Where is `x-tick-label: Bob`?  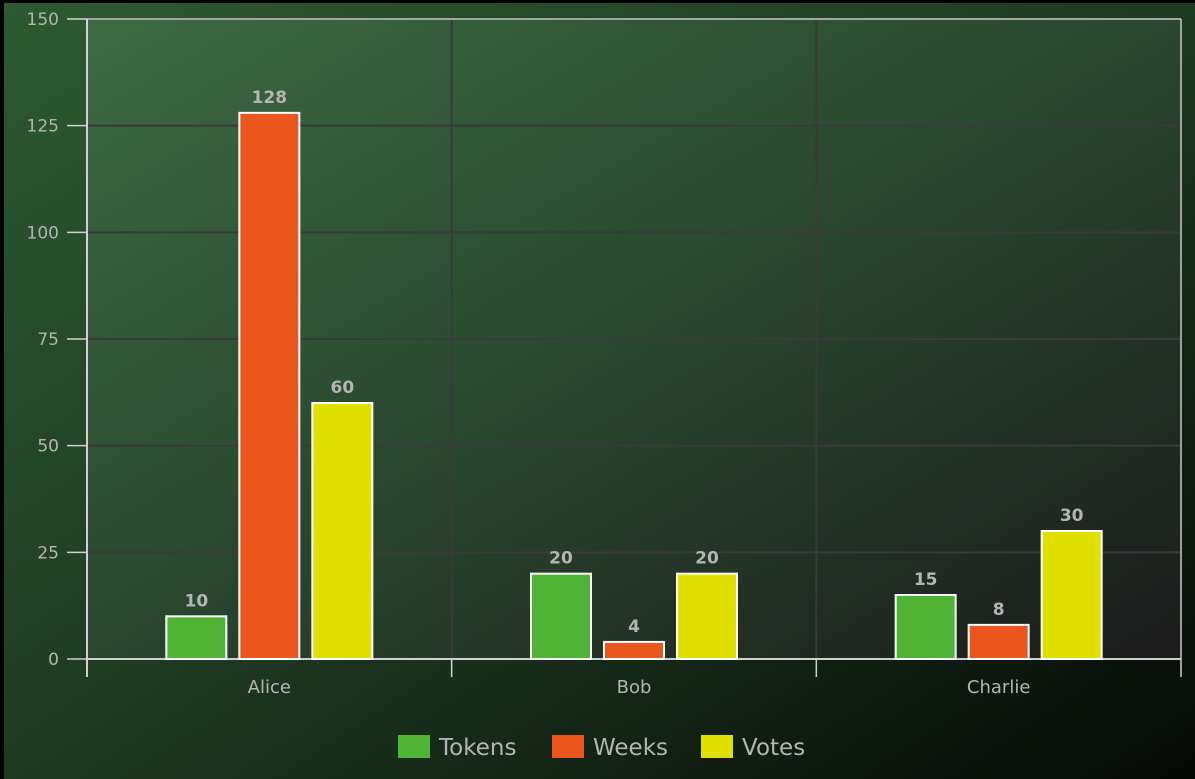 x-tick-label: Bob is located at coordinates (634, 687).